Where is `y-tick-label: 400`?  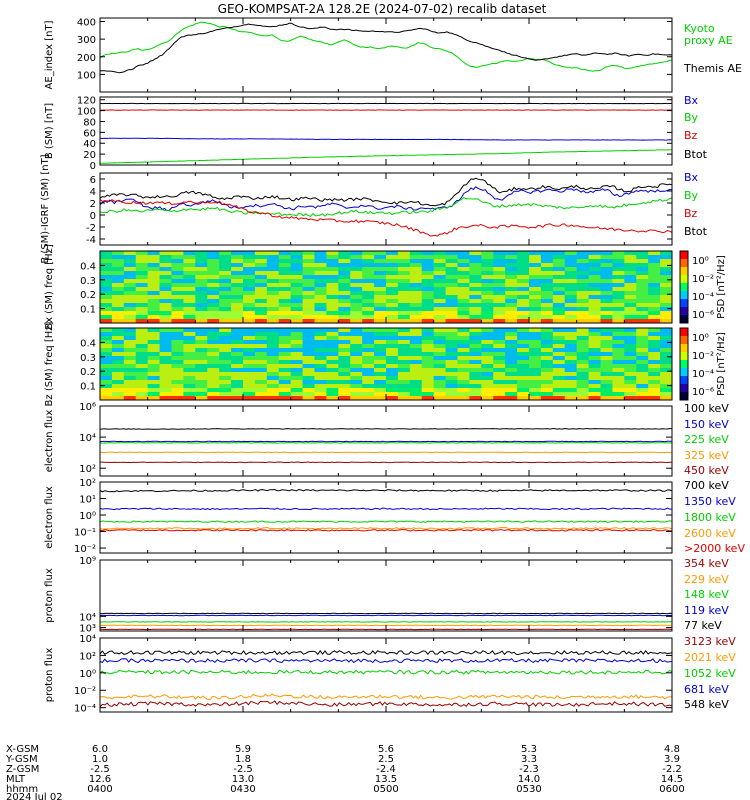
y-tick-label: 400 is located at coordinates (86, 23).